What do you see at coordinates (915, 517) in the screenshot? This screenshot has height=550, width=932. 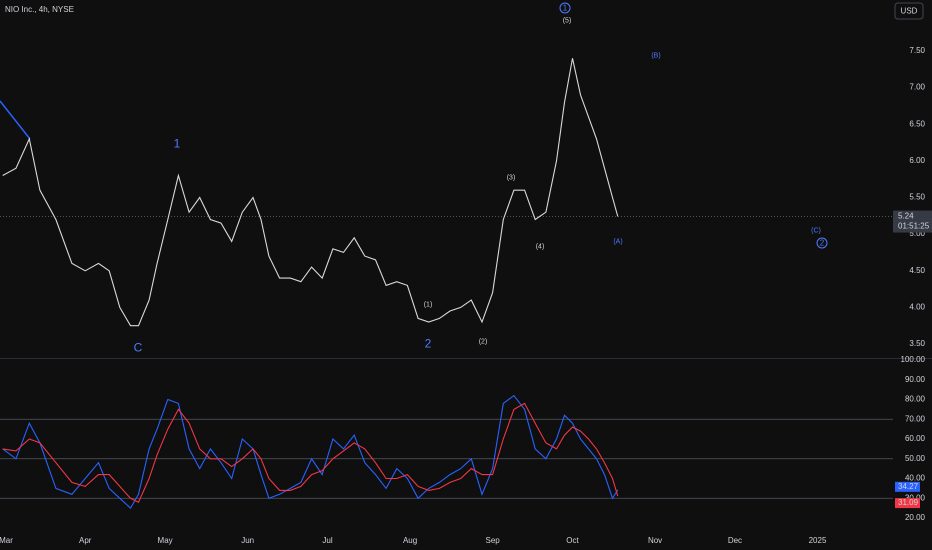 I see `y-tick-label: 20.00` at bounding box center [915, 517].